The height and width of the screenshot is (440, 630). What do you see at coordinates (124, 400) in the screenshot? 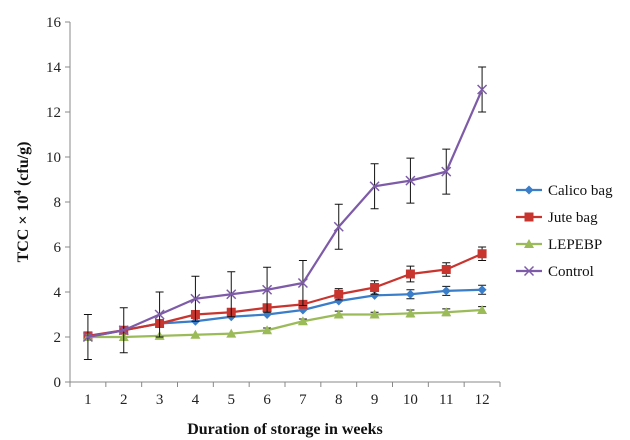
I see `x-tick-label: 2` at bounding box center [124, 400].